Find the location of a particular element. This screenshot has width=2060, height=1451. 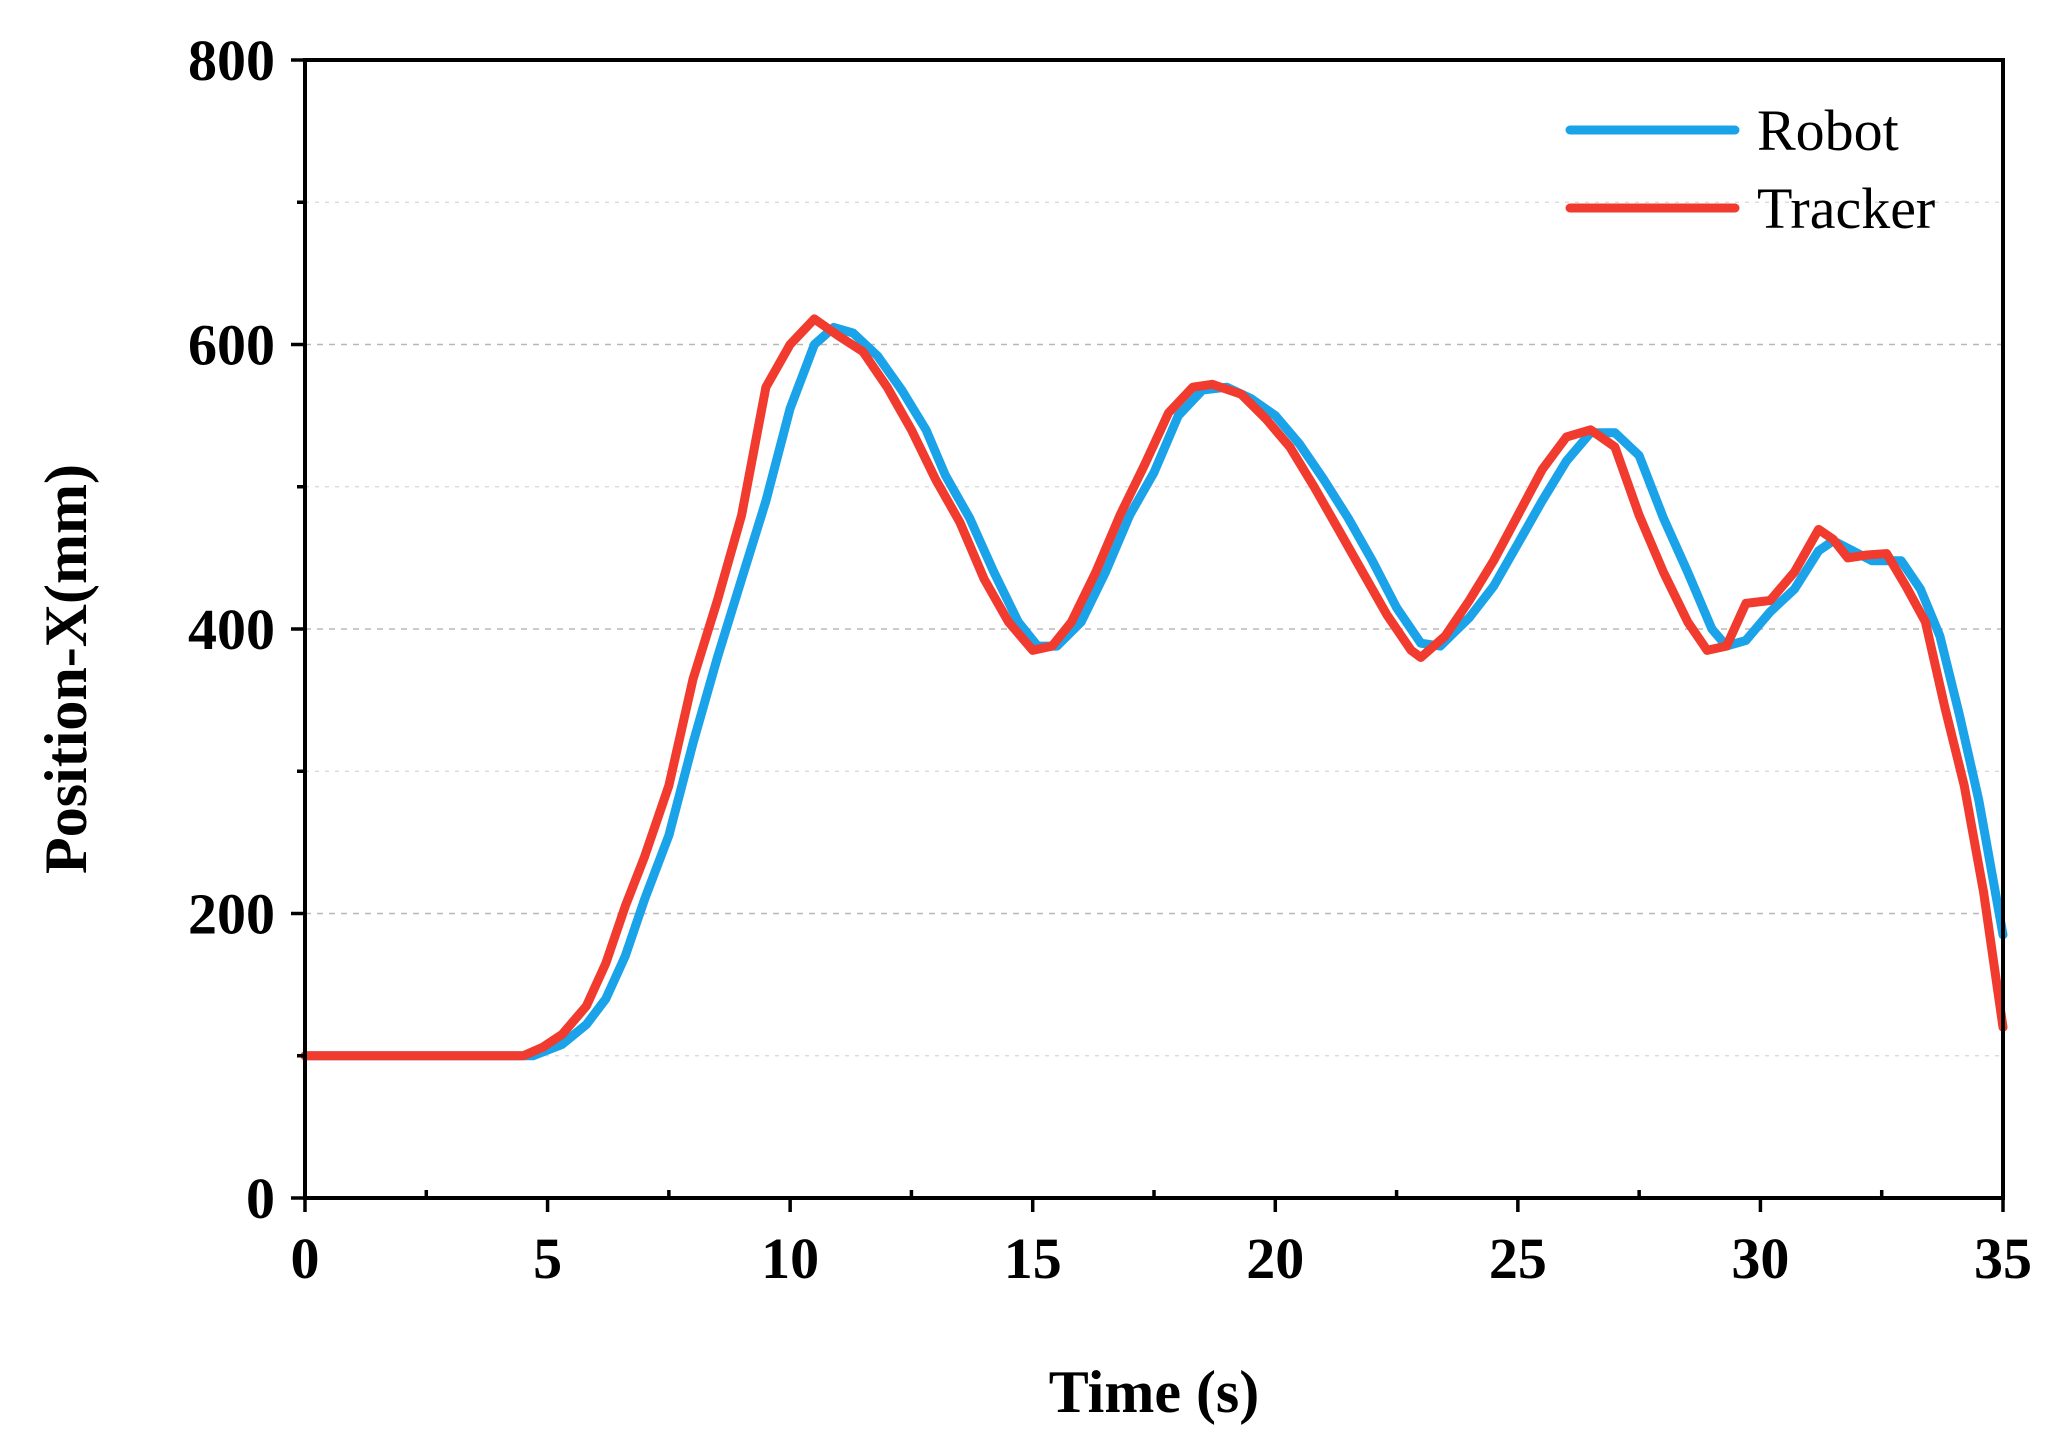

legend: Robot Tracker is located at coordinates (1750, 169).